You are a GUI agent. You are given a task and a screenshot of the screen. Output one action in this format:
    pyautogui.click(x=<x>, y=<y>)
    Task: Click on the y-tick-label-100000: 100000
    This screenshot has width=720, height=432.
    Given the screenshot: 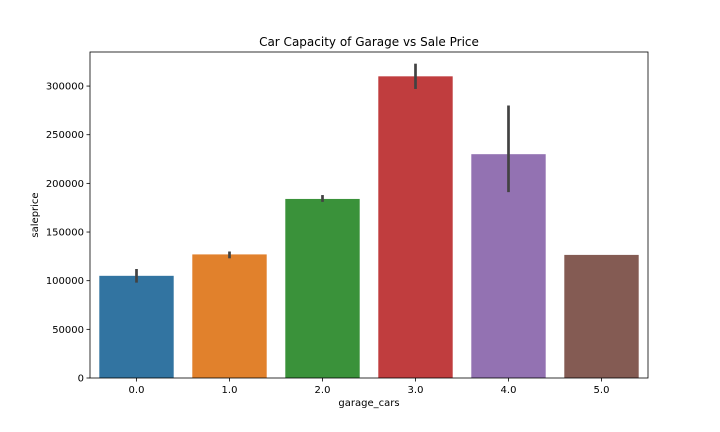 What is the action you would take?
    pyautogui.click(x=65, y=281)
    